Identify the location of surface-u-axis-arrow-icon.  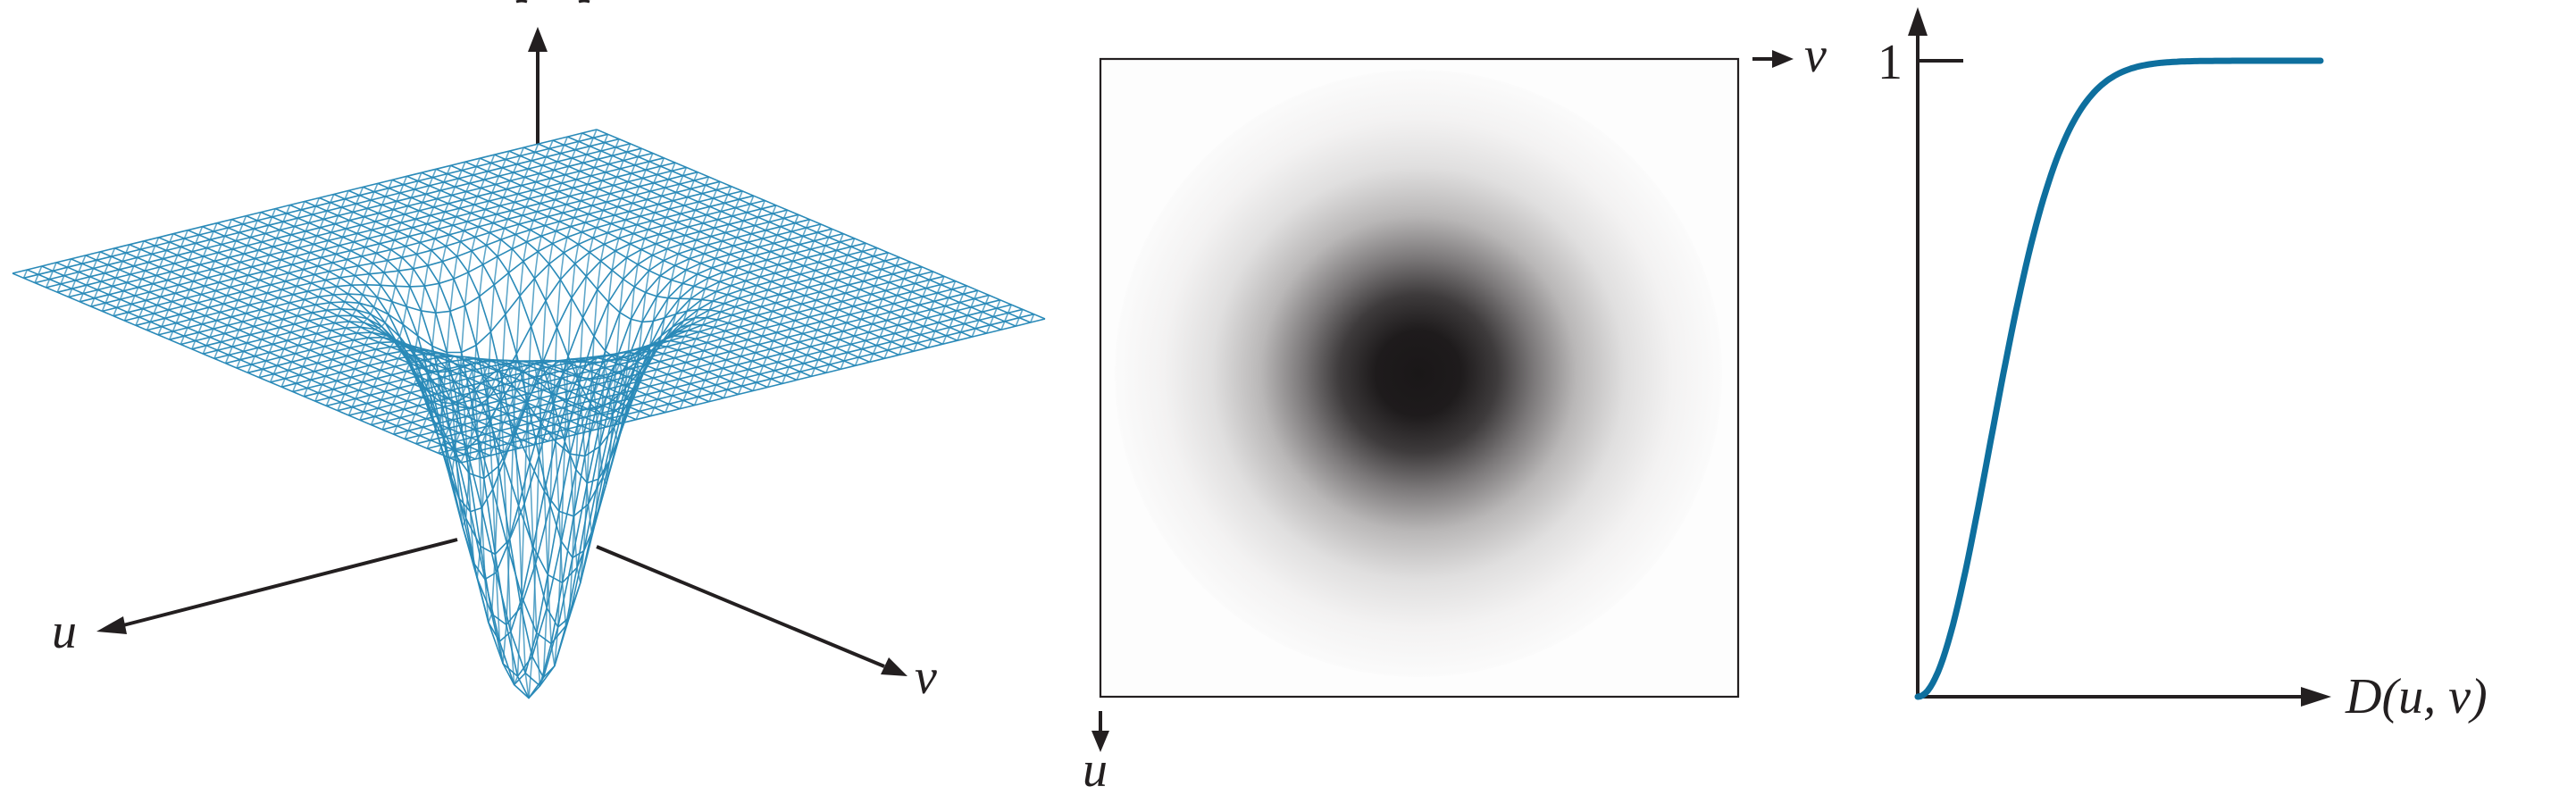
(112, 625).